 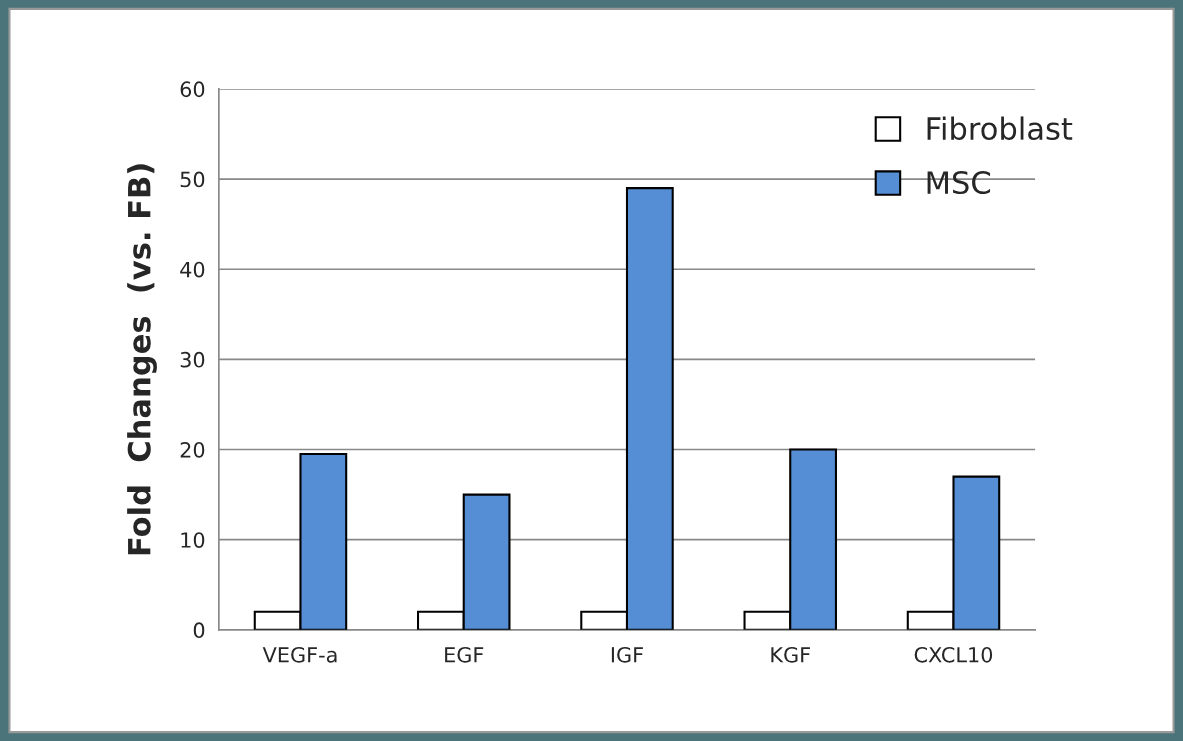 What do you see at coordinates (192, 269) in the screenshot?
I see `y-tick-label: 40` at bounding box center [192, 269].